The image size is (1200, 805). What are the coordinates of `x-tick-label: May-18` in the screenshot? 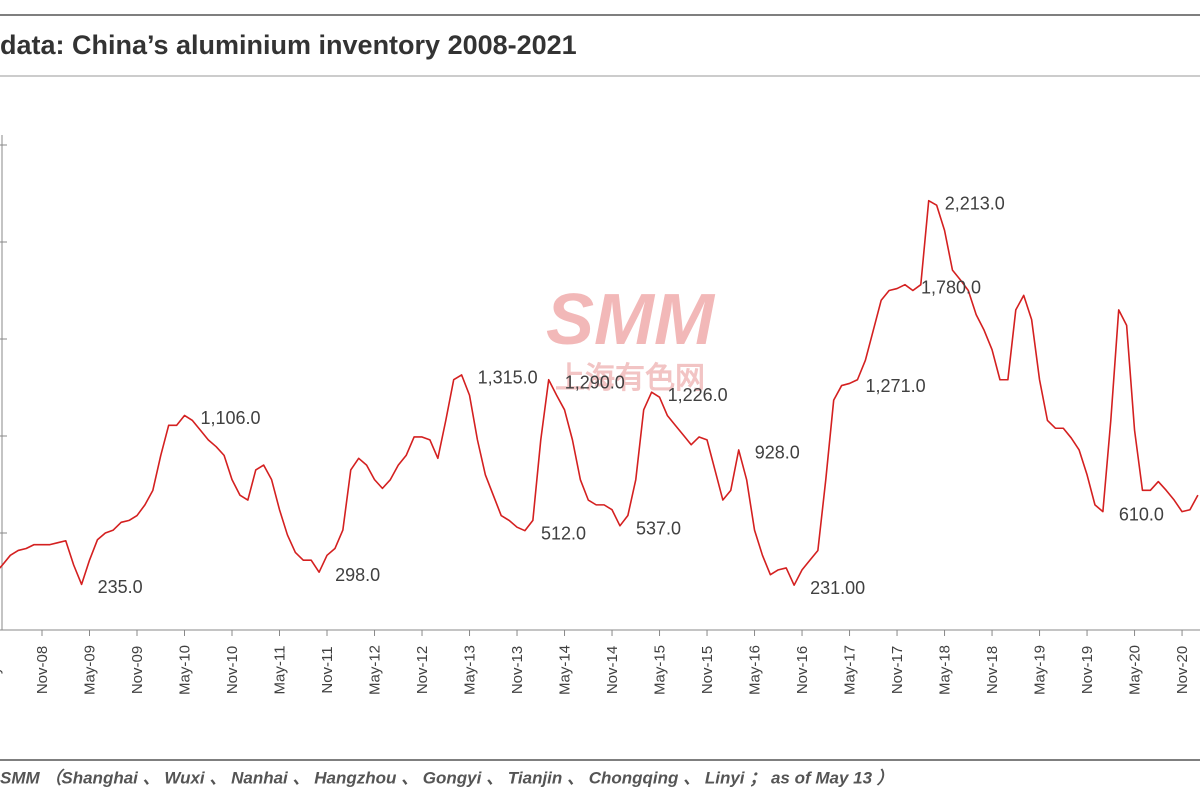 It's located at (945, 670).